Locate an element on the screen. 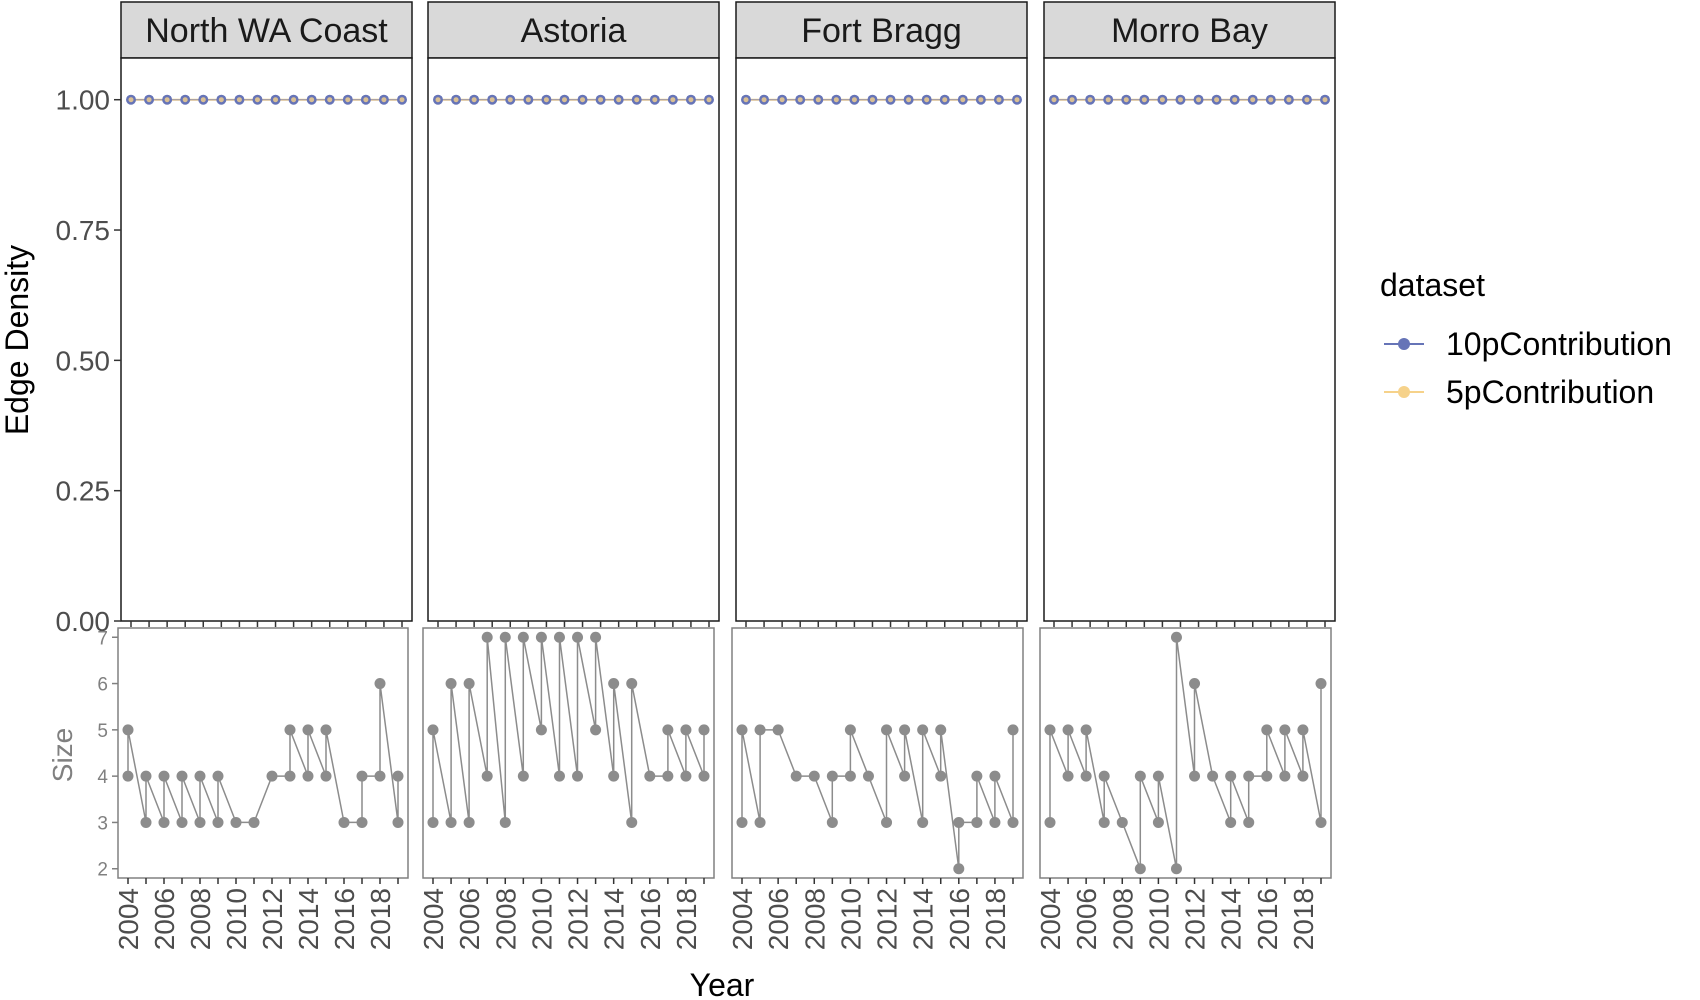 Image resolution: width=1700 pixels, height=1000 pixels. top-y-tick-label: 0.00 is located at coordinates (83, 621).